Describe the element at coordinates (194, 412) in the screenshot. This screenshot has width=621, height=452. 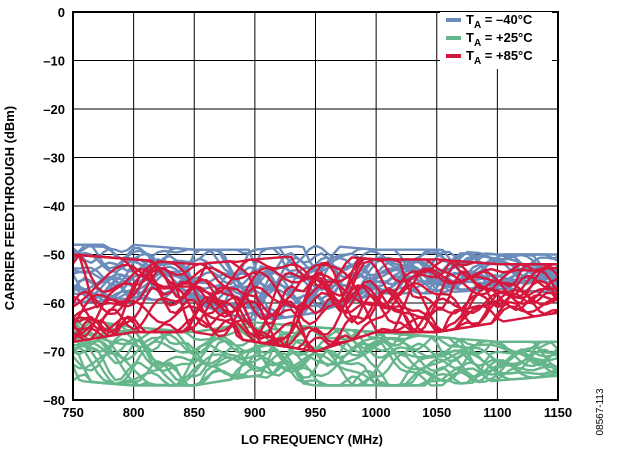
I see `x-tick-label: 850` at that location.